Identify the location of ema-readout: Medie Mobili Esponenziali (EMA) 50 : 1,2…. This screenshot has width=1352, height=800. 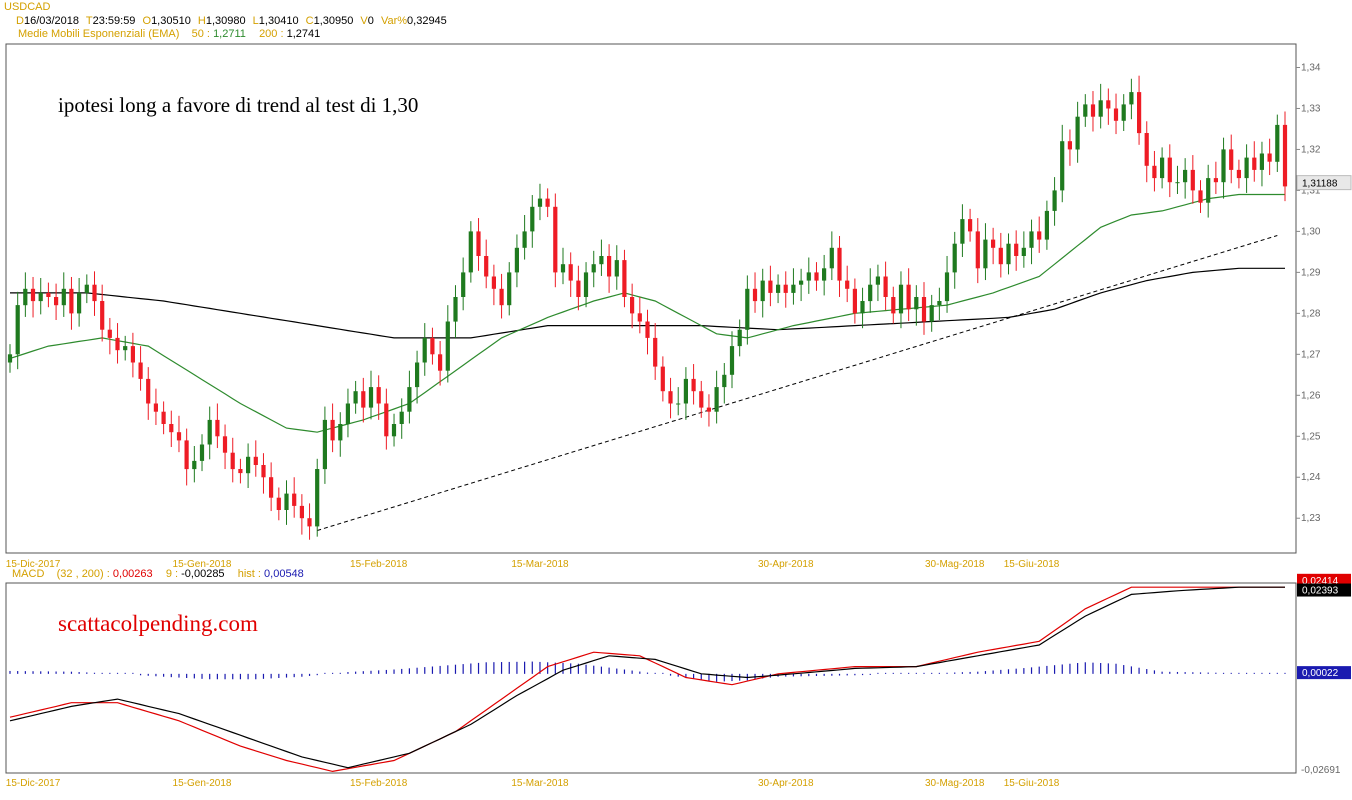
(171, 34).